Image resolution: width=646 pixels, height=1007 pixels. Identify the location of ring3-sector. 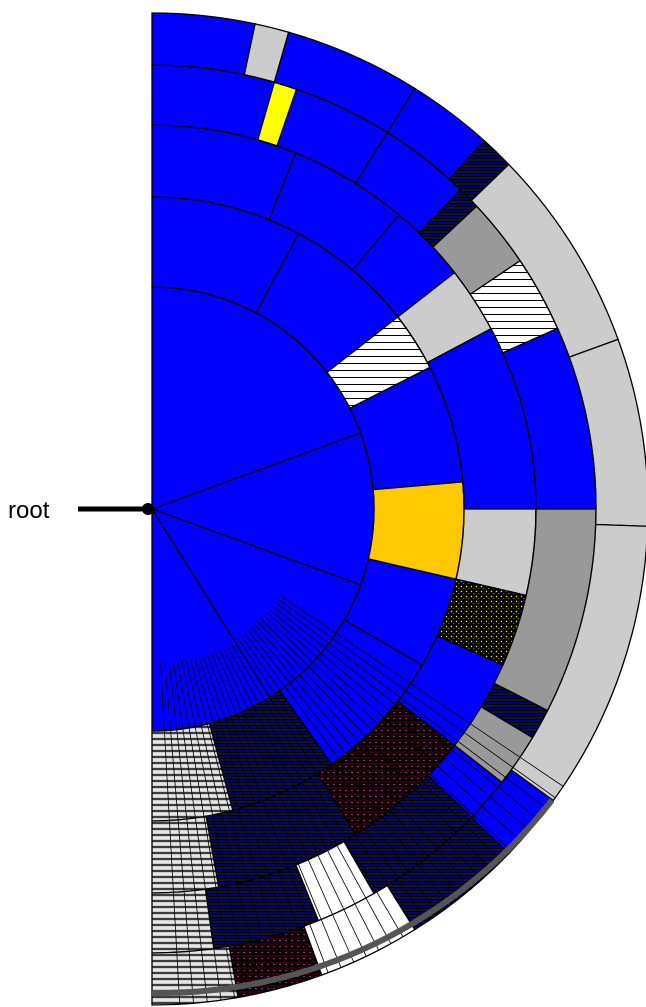
(183, 921).